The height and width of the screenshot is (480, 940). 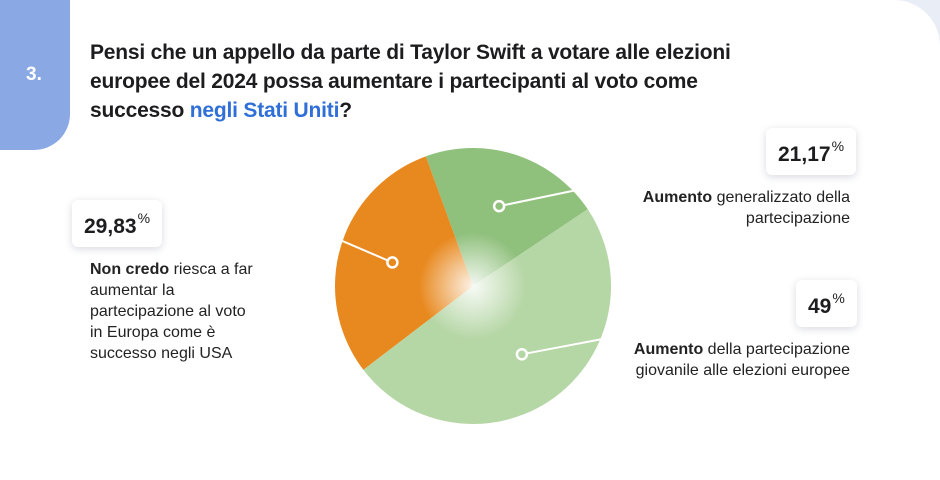 I want to click on value-label-slice-2: 29,83, so click(x=110, y=226).